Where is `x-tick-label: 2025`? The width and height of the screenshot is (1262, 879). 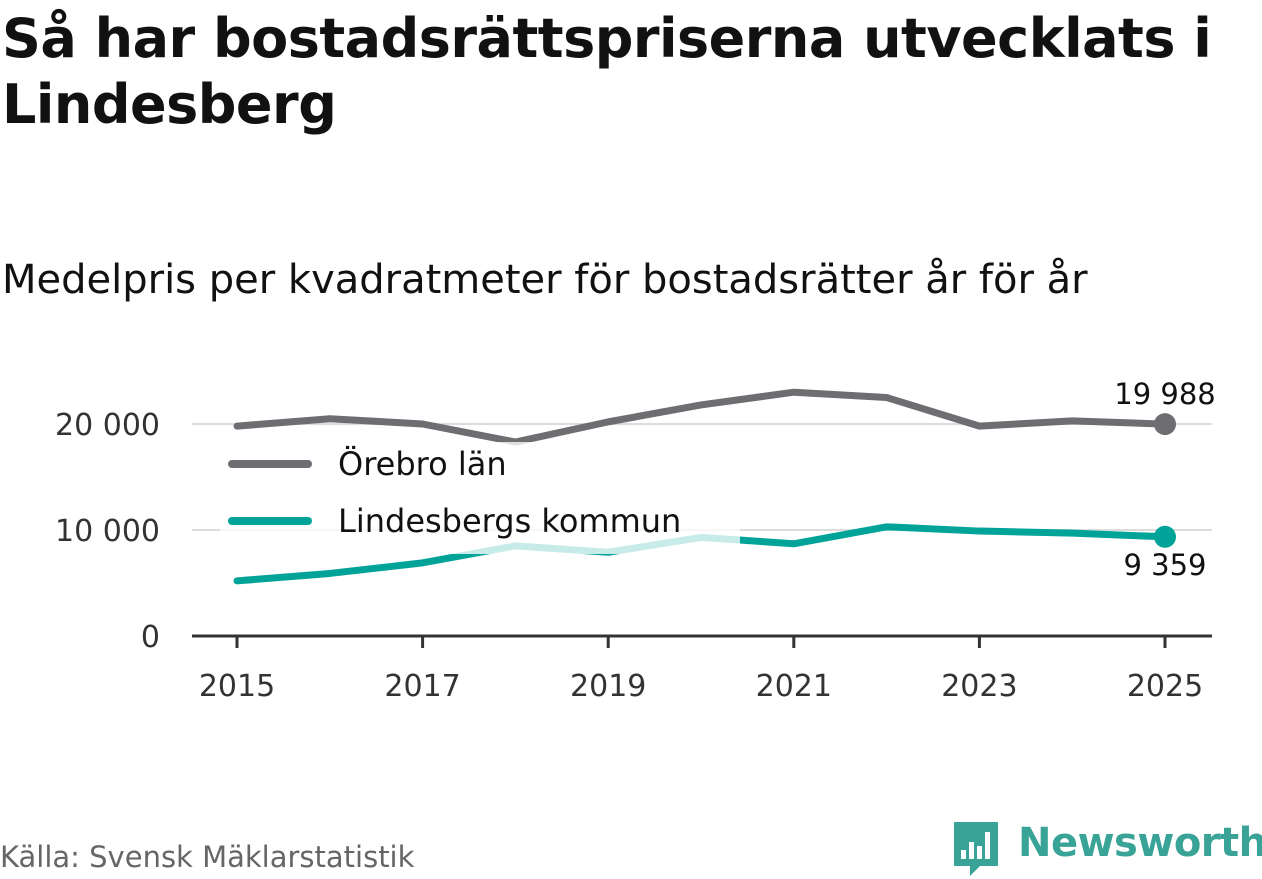 x-tick-label: 2025 is located at coordinates (1165, 686).